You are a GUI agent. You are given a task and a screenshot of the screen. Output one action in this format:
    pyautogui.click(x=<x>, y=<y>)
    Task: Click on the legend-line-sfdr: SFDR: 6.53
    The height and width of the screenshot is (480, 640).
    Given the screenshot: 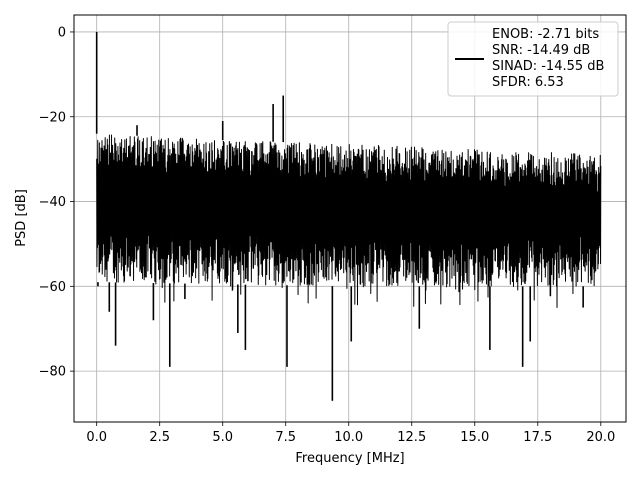 What is the action you would take?
    pyautogui.click(x=528, y=82)
    